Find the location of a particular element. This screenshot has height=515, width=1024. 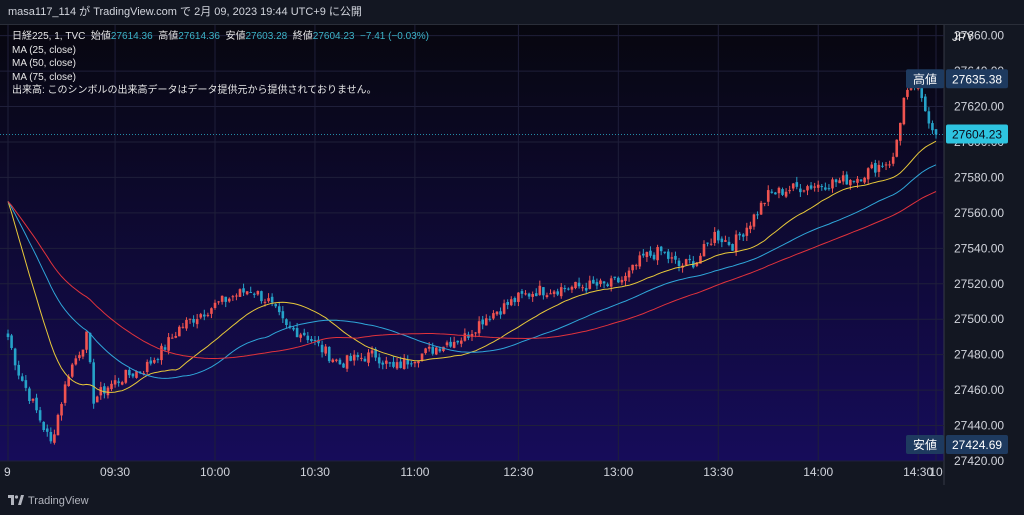

change-value: −7.41 (−0.03%) is located at coordinates (394, 36).